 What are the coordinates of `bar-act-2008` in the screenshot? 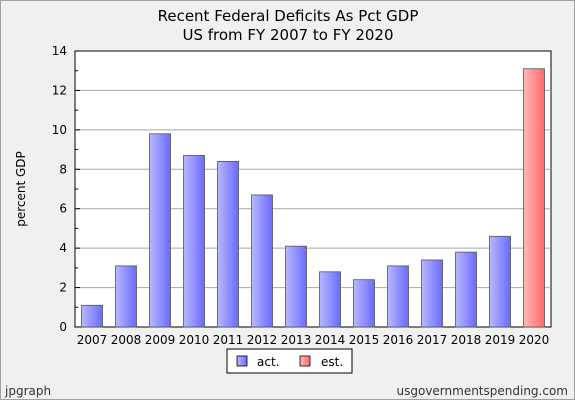 It's located at (126, 296).